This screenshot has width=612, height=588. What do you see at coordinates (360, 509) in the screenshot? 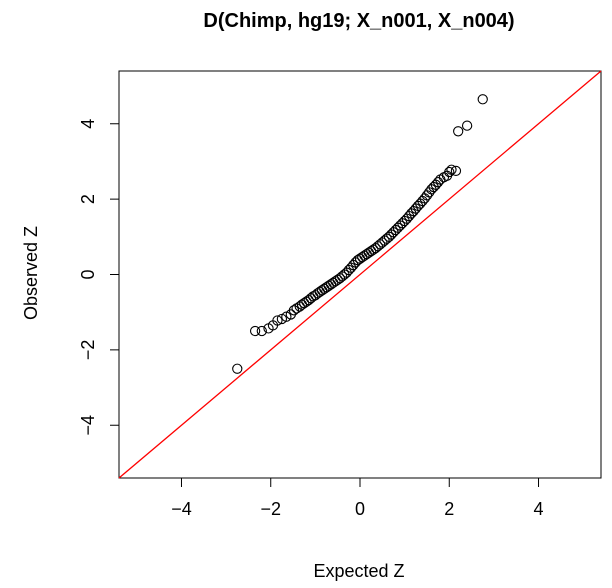
I see `x-tick-label: 0` at bounding box center [360, 509].